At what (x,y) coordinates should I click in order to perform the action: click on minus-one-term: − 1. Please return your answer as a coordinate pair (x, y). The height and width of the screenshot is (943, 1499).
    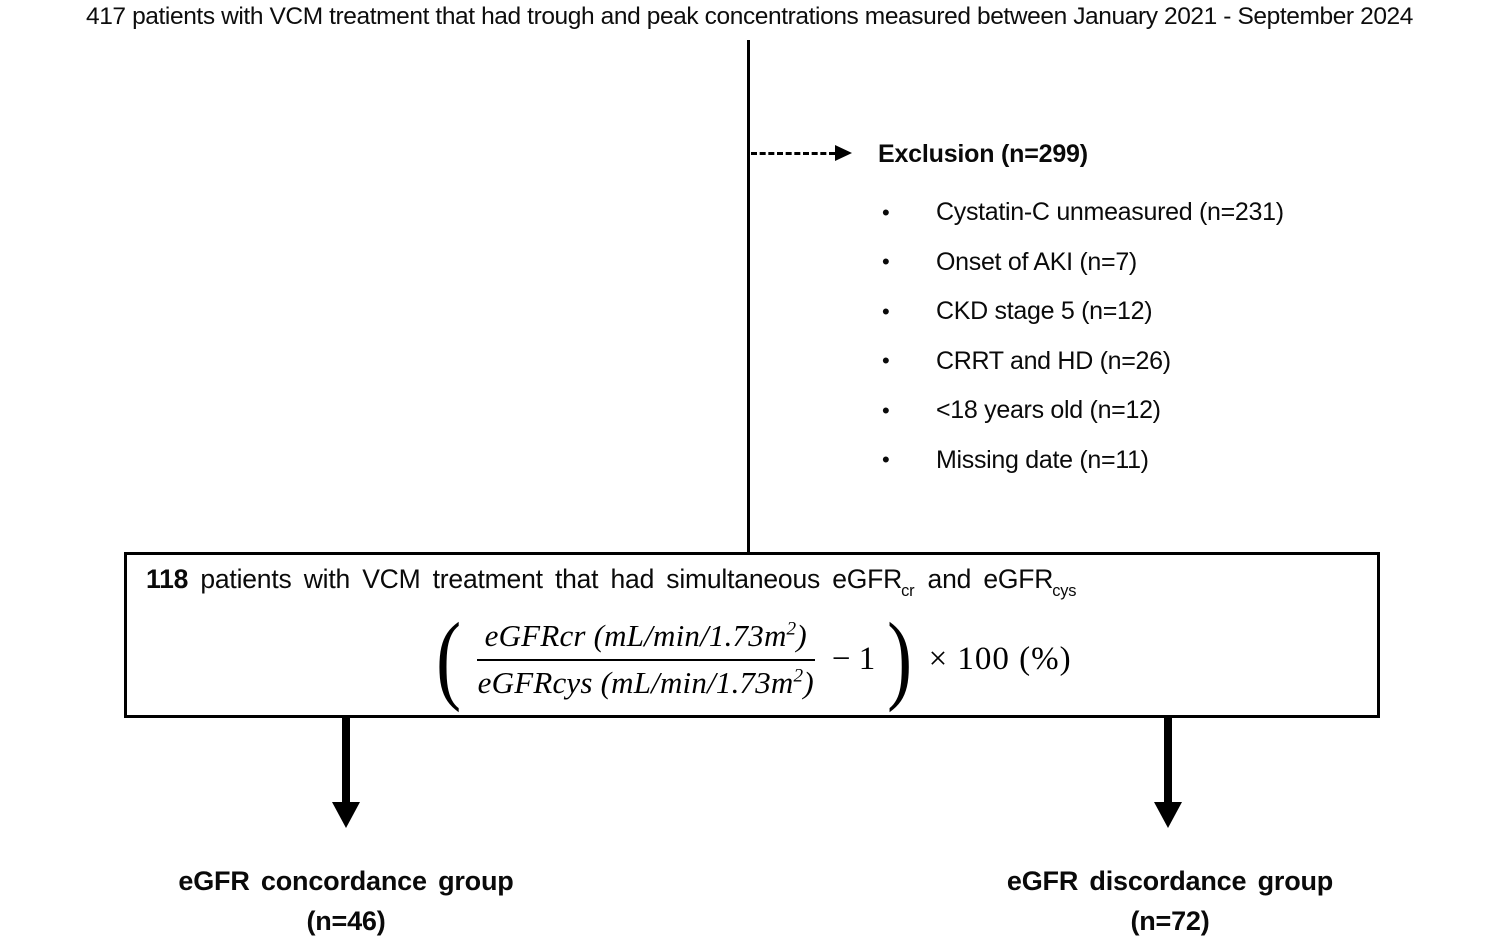
    Looking at the image, I should click on (853, 658).